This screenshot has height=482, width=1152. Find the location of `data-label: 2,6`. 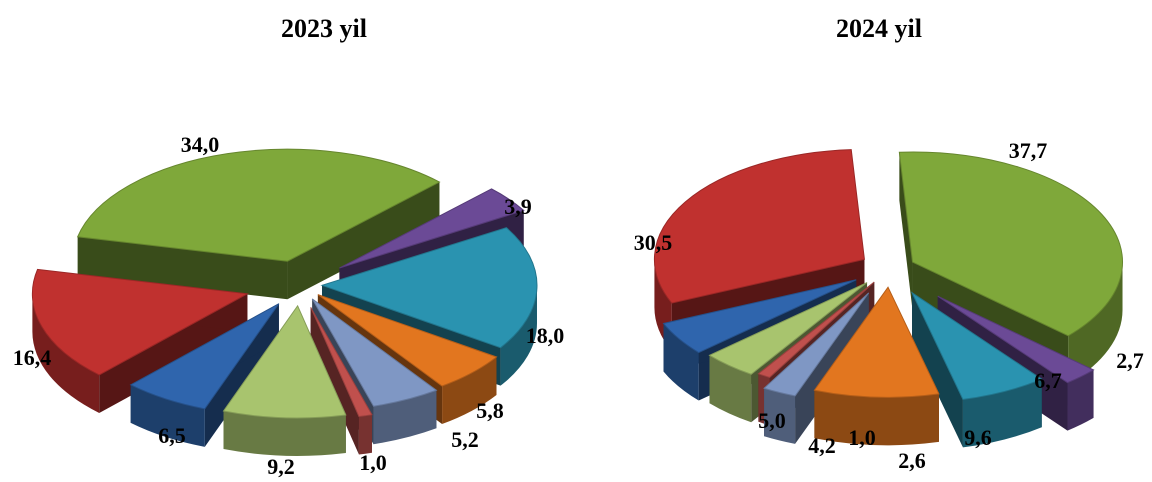

data-label: 2,6 is located at coordinates (912, 460).